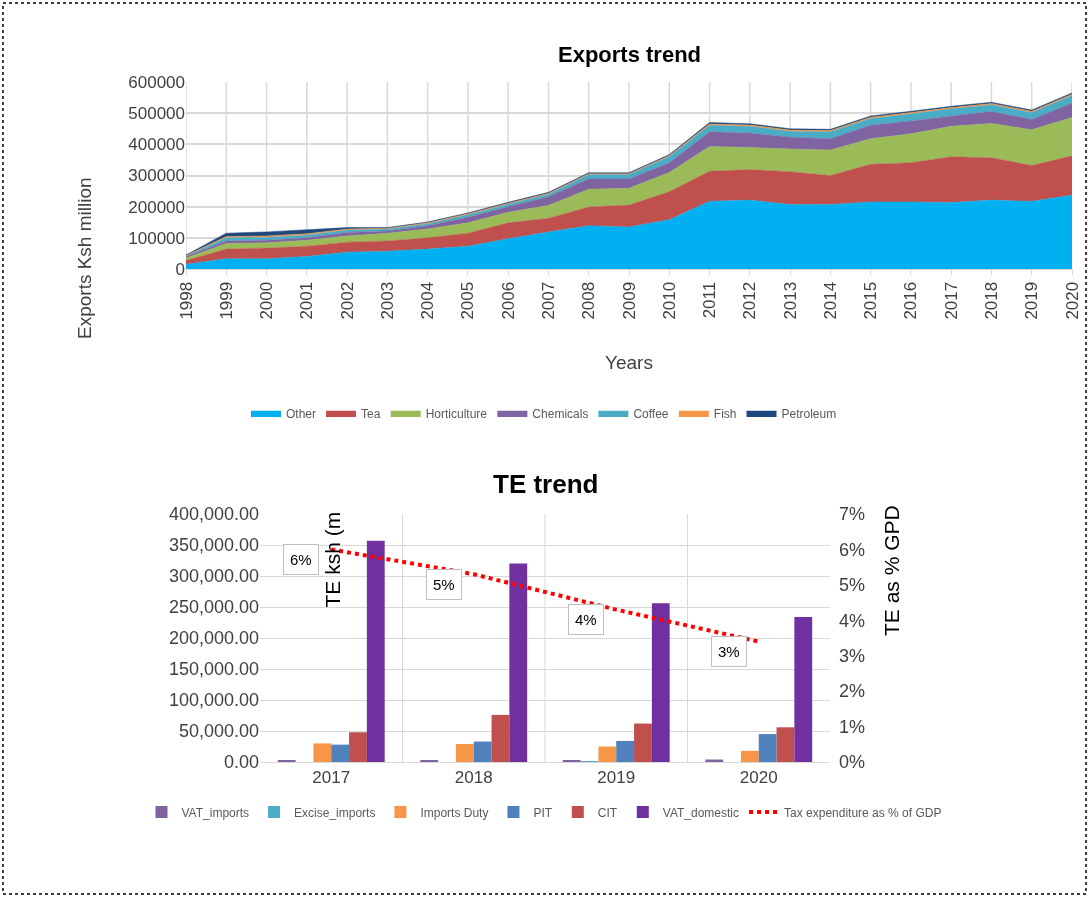 This screenshot has width=1088, height=897. I want to click on data-label: 4%, so click(586, 619).